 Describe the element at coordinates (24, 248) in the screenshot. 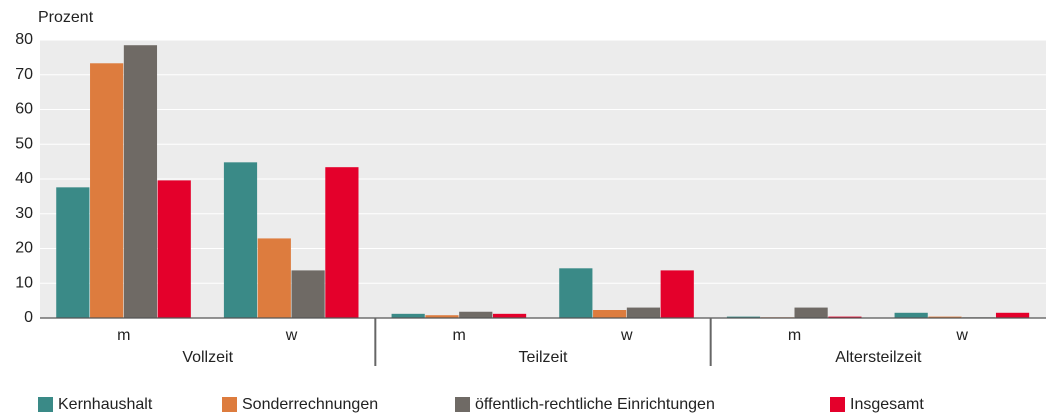

I see `y-tick-label: 20` at that location.